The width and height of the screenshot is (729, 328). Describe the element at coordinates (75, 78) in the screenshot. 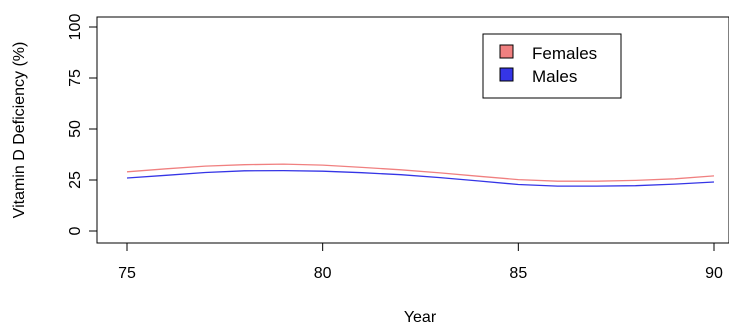

I see `y-tick-label: 75` at that location.